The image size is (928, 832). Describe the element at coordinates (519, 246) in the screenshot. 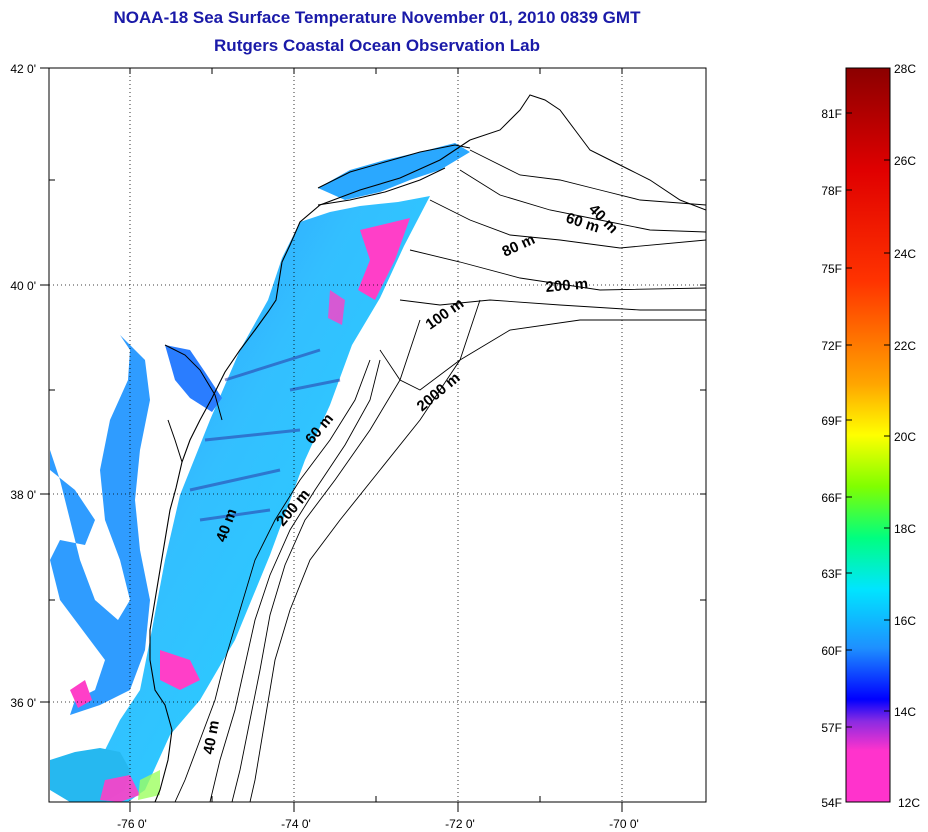

I see `isobath-label: 80 m` at that location.